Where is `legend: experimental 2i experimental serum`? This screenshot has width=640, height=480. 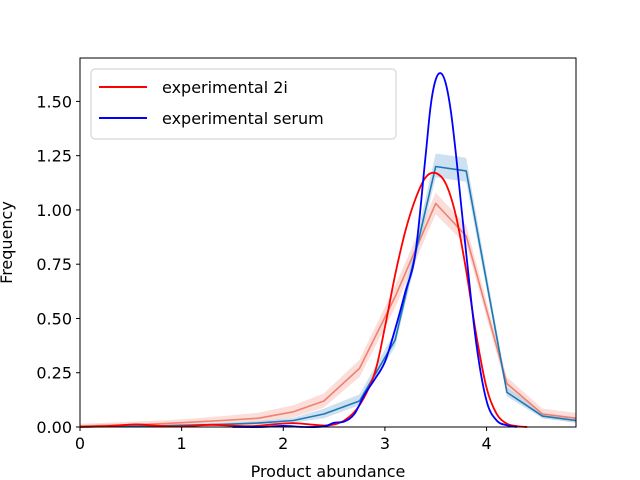 legend: experimental 2i experimental serum is located at coordinates (243, 104).